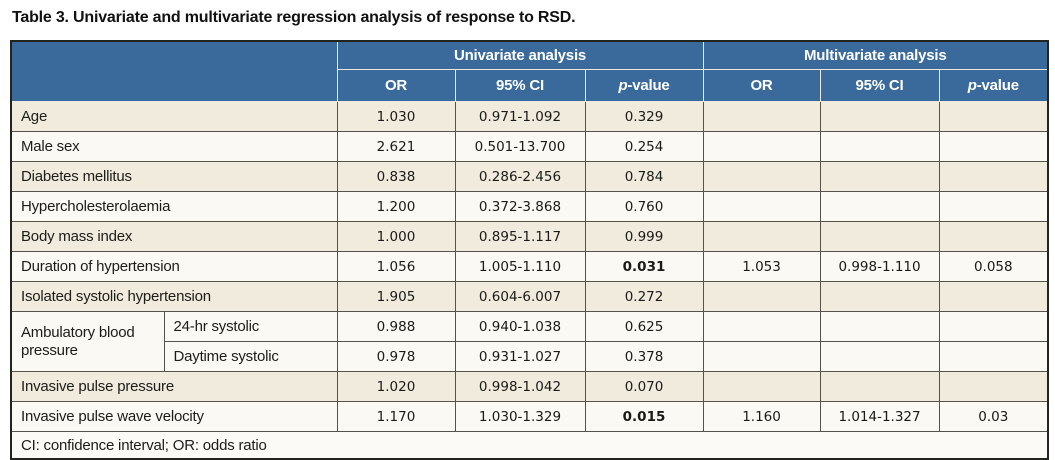 The width and height of the screenshot is (1055, 460). I want to click on row-sublabel: 24-hr systolic, so click(250, 326).